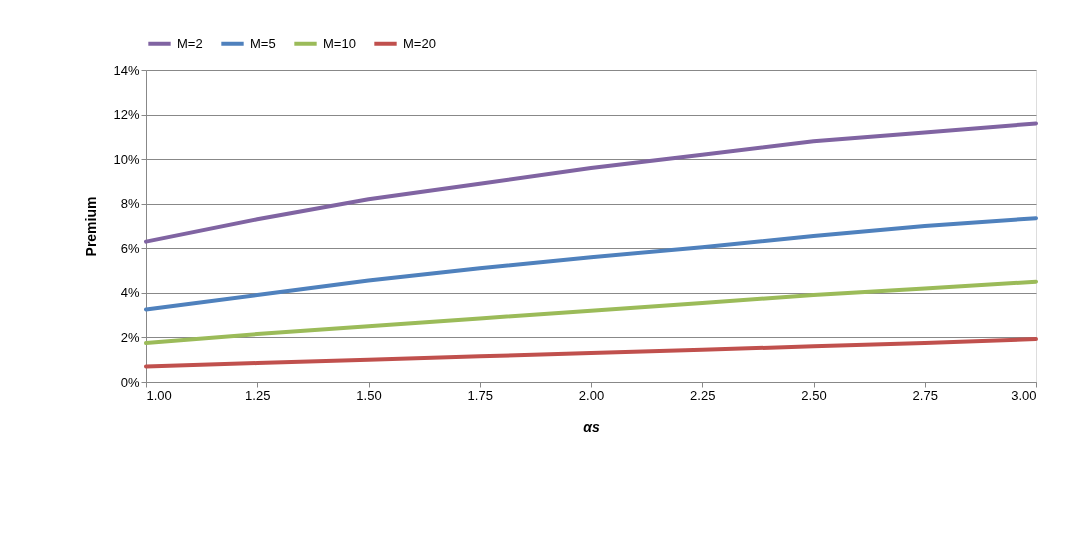  I want to click on y-tick-label: 2%, so click(130, 337).